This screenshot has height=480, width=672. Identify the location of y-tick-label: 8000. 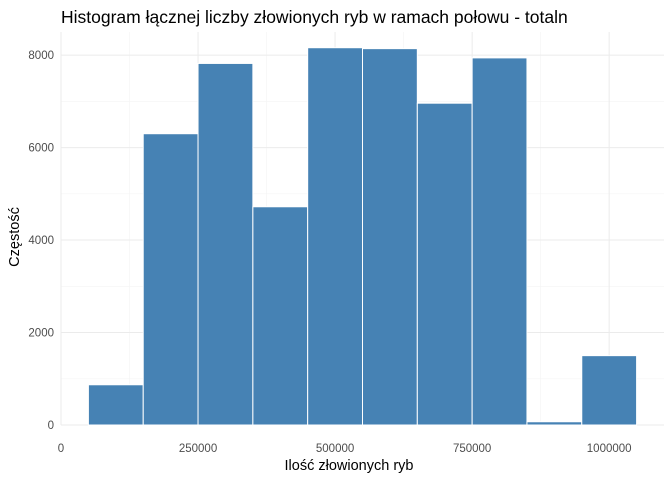
(41, 56).